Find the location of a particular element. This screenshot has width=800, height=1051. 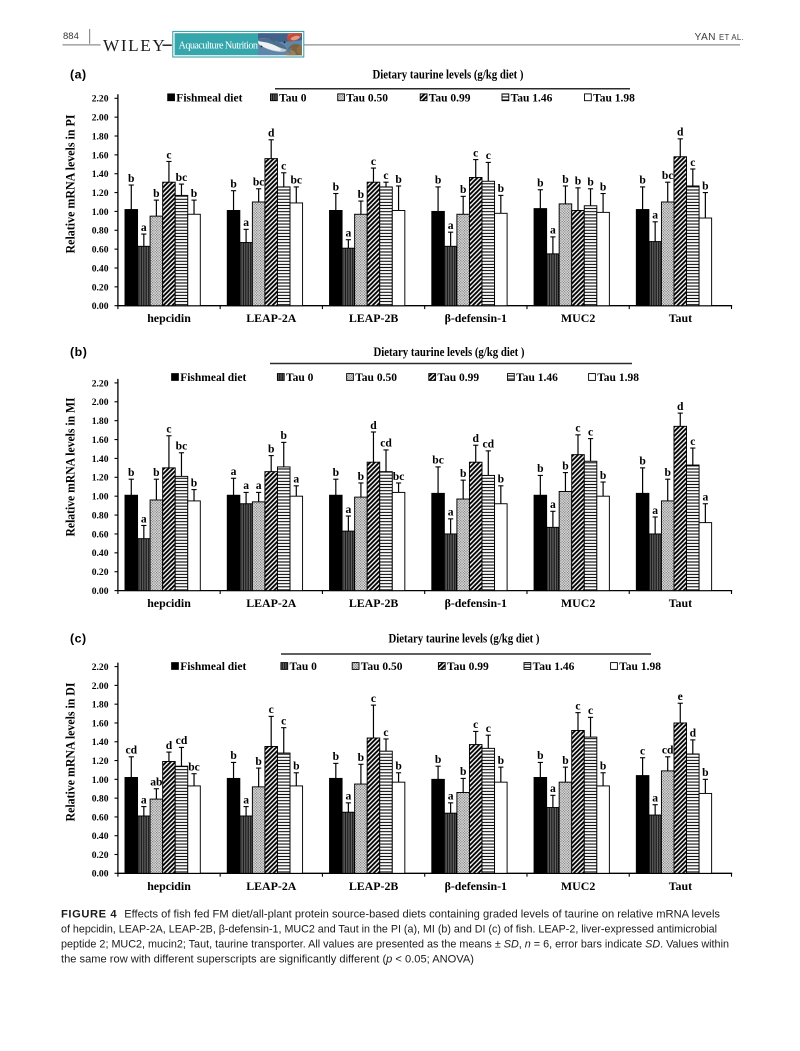

svg-text:Dietary taurine levels (g/kg d: Dietary taurine levels (g/kg diet ) is located at coordinates (448, 75).